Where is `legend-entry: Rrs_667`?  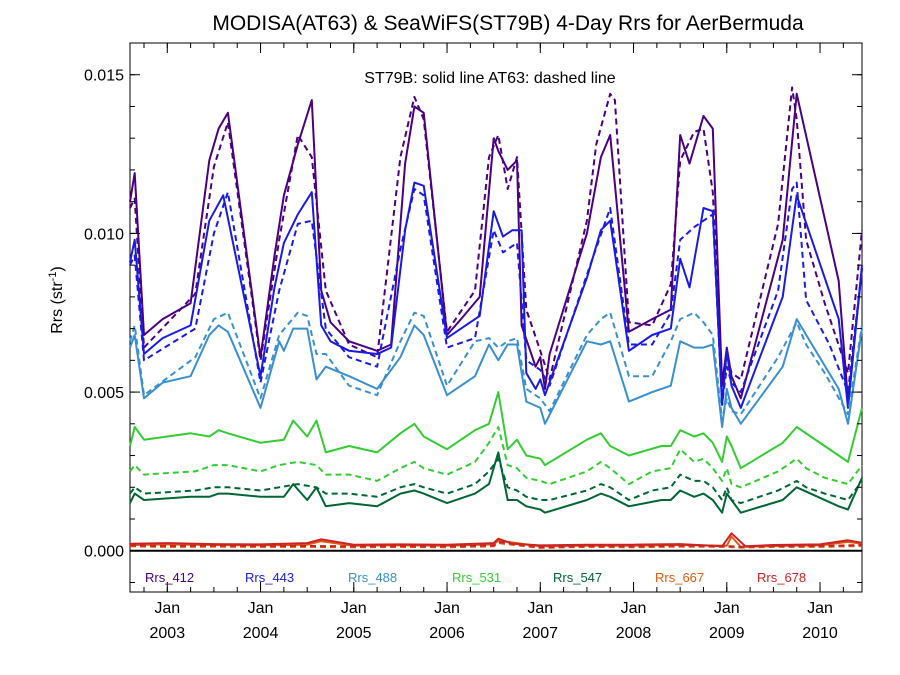
legend-entry: Rrs_667 is located at coordinates (679, 577).